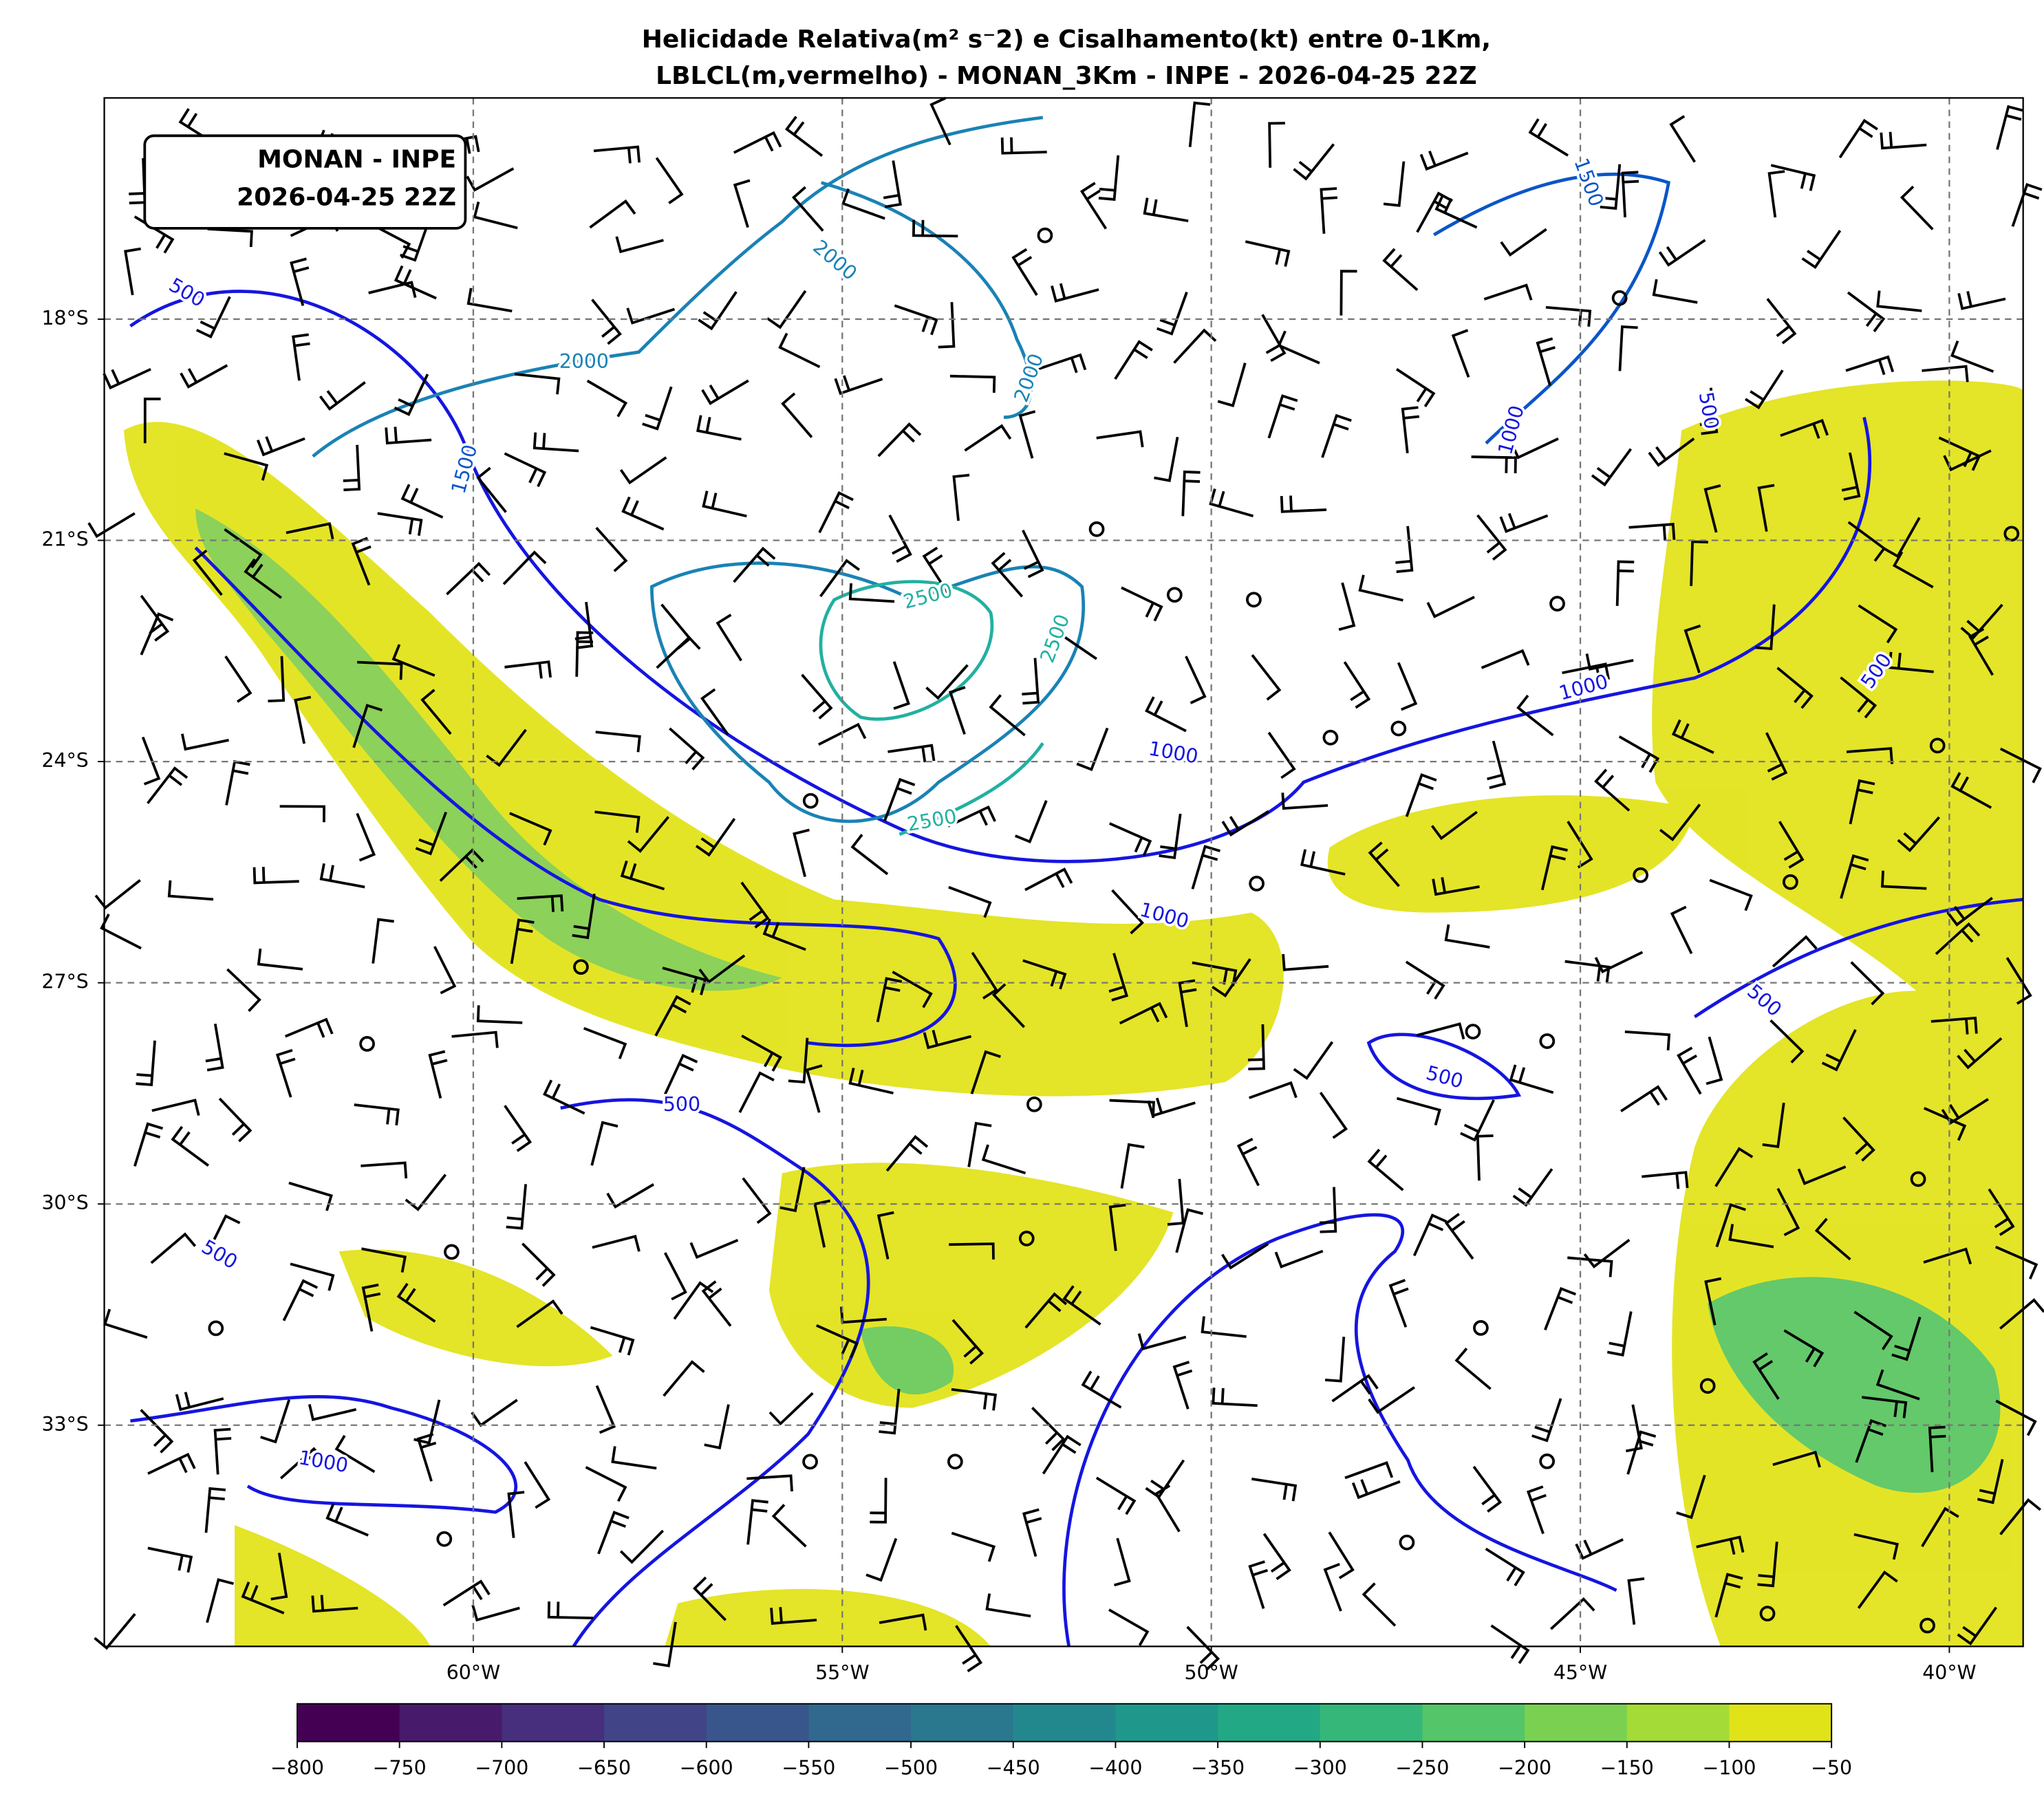 Image resolution: width=2044 pixels, height=1803 pixels. Describe the element at coordinates (1854, 1385) in the screenshot. I see `shade-ocean-core` at that location.